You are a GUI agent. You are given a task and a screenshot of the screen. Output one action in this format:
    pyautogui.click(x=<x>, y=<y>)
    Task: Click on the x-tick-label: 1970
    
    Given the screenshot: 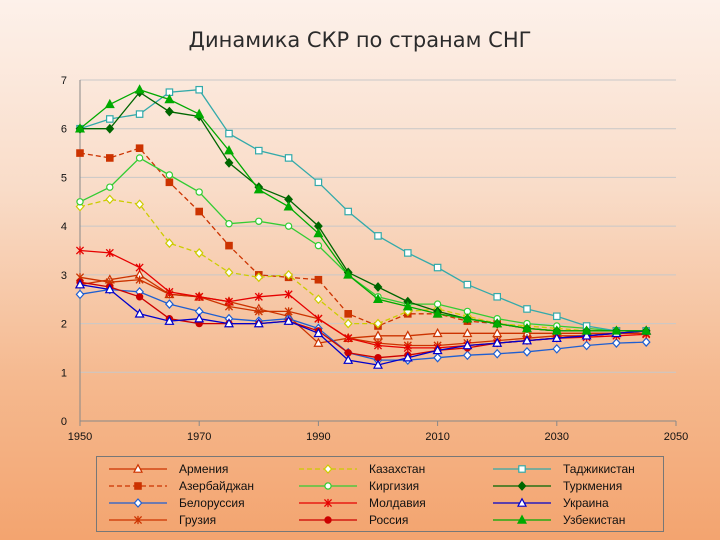 What is the action you would take?
    pyautogui.click(x=199, y=437)
    